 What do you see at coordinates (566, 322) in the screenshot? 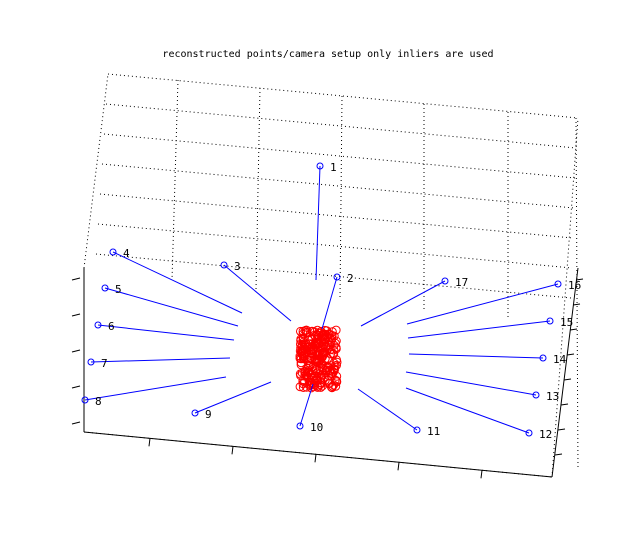
I see `camera-label-15: 15` at bounding box center [566, 322].